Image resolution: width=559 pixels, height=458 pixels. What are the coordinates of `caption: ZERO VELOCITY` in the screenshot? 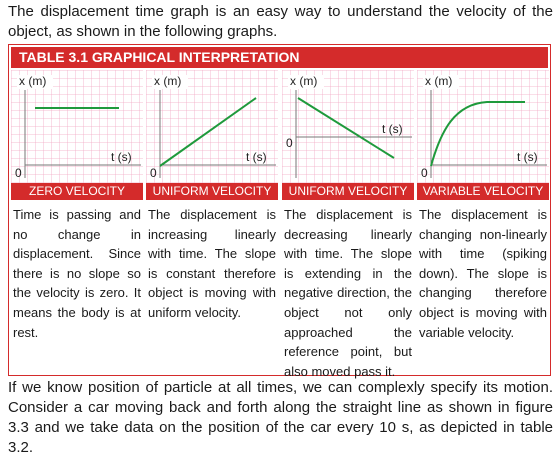 It's located at (77, 191).